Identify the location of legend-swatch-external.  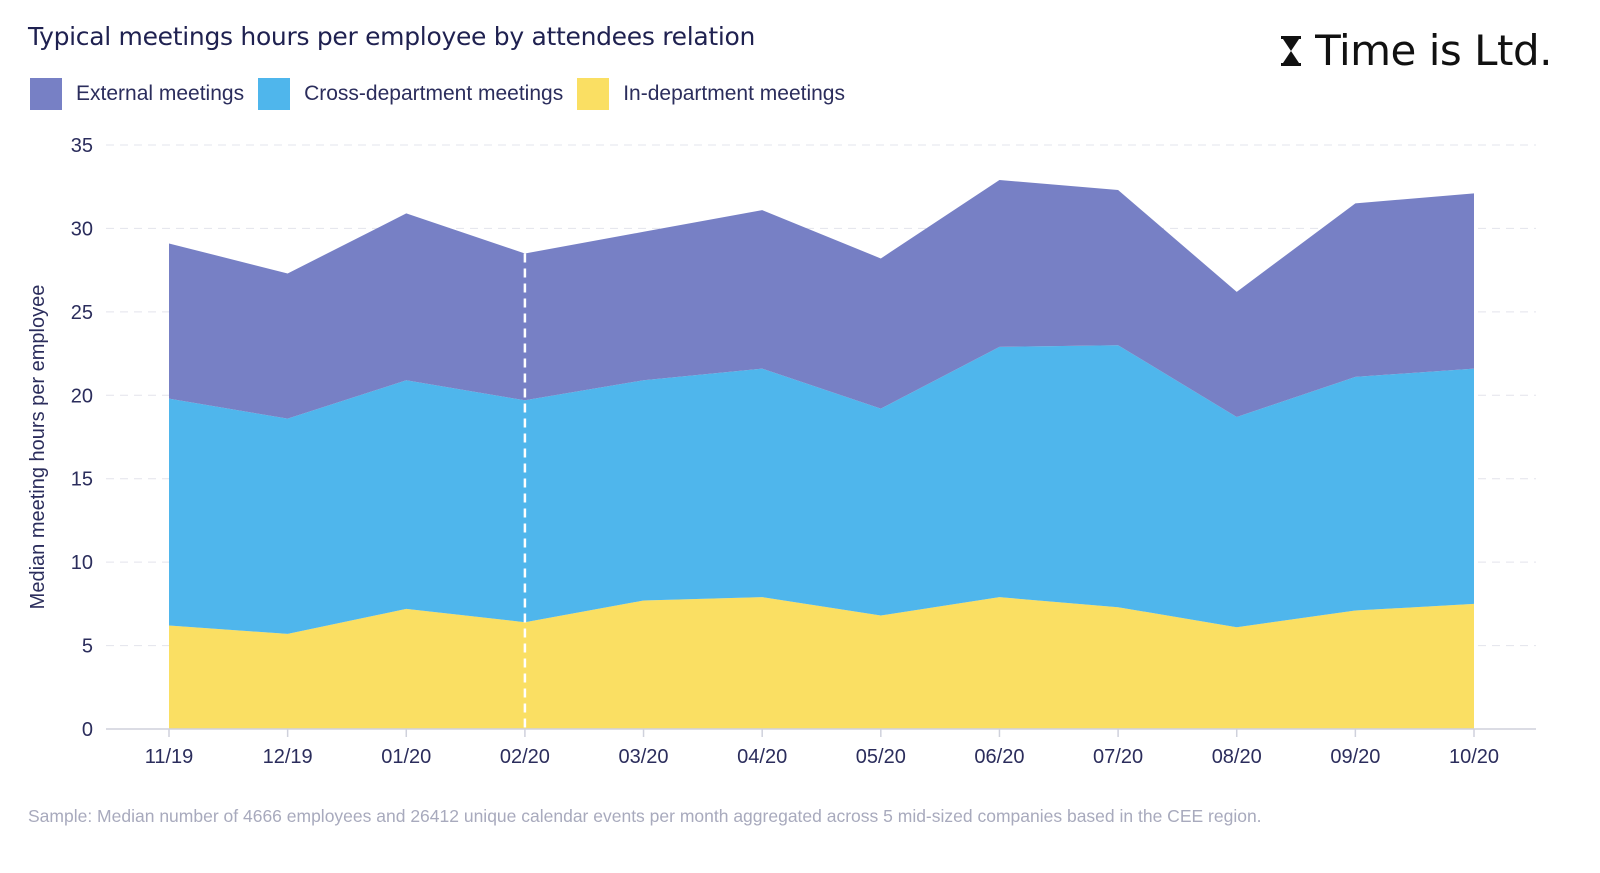
(46, 94).